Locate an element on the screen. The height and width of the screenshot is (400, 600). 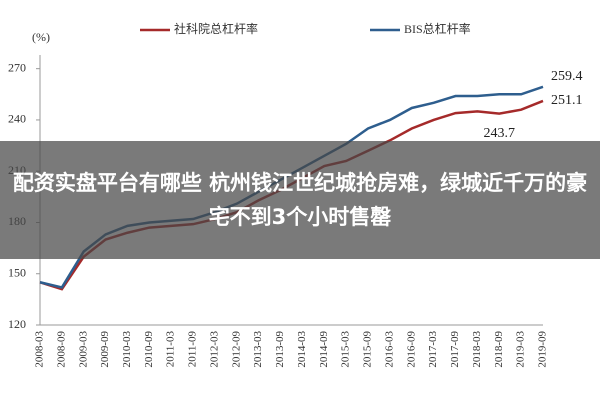
x-tick-label: 2019-03 is located at coordinates (521, 349).